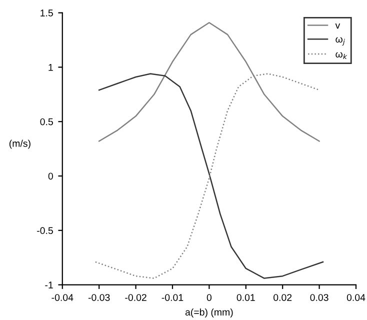 This screenshot has height=320, width=367. What do you see at coordinates (49, 285) in the screenshot?
I see `y-tick-label: -1` at bounding box center [49, 285].